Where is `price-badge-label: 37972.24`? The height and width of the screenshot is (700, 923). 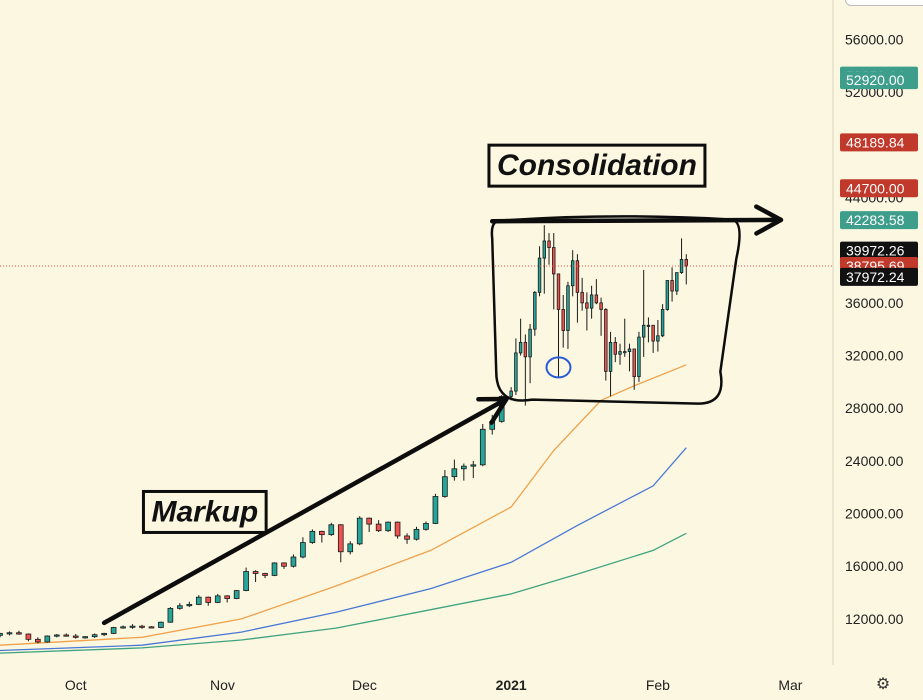 price-badge-label: 37972.24 is located at coordinates (875, 277).